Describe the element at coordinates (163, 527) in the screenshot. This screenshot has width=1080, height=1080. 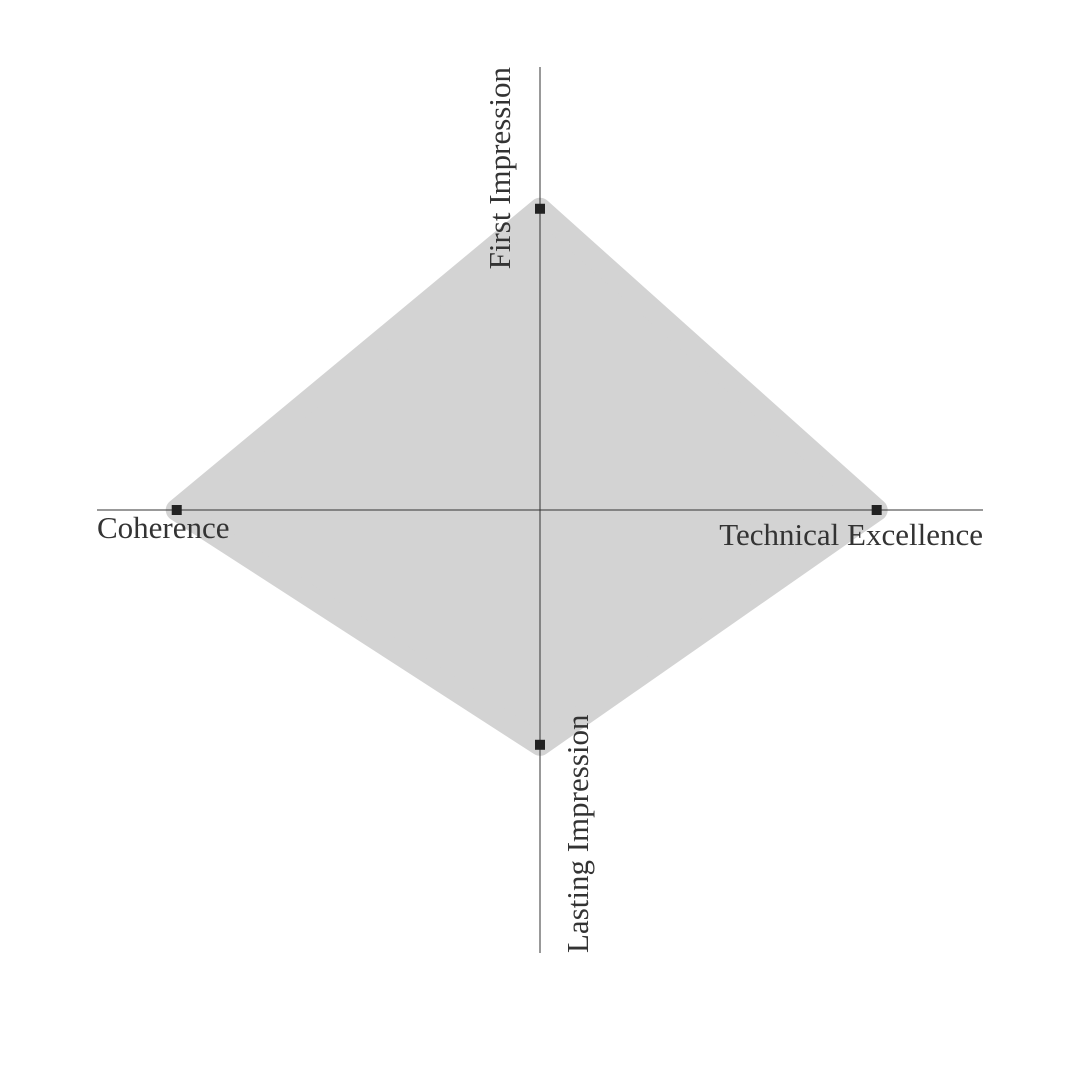
I see `axis-label: Coherence` at that location.